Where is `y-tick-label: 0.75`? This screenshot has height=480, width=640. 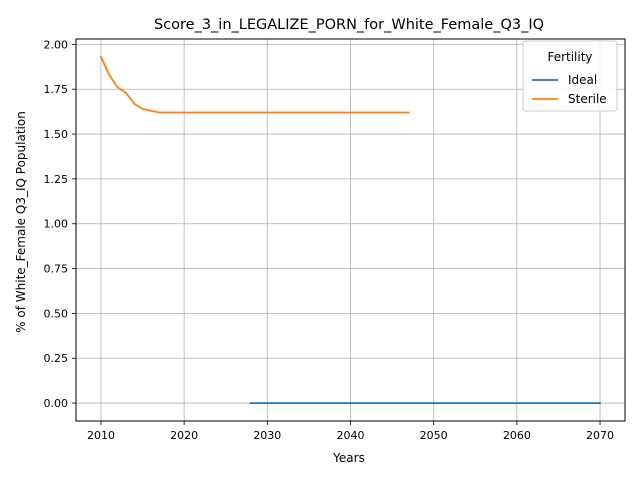 y-tick-label: 0.75 is located at coordinates (56, 269).